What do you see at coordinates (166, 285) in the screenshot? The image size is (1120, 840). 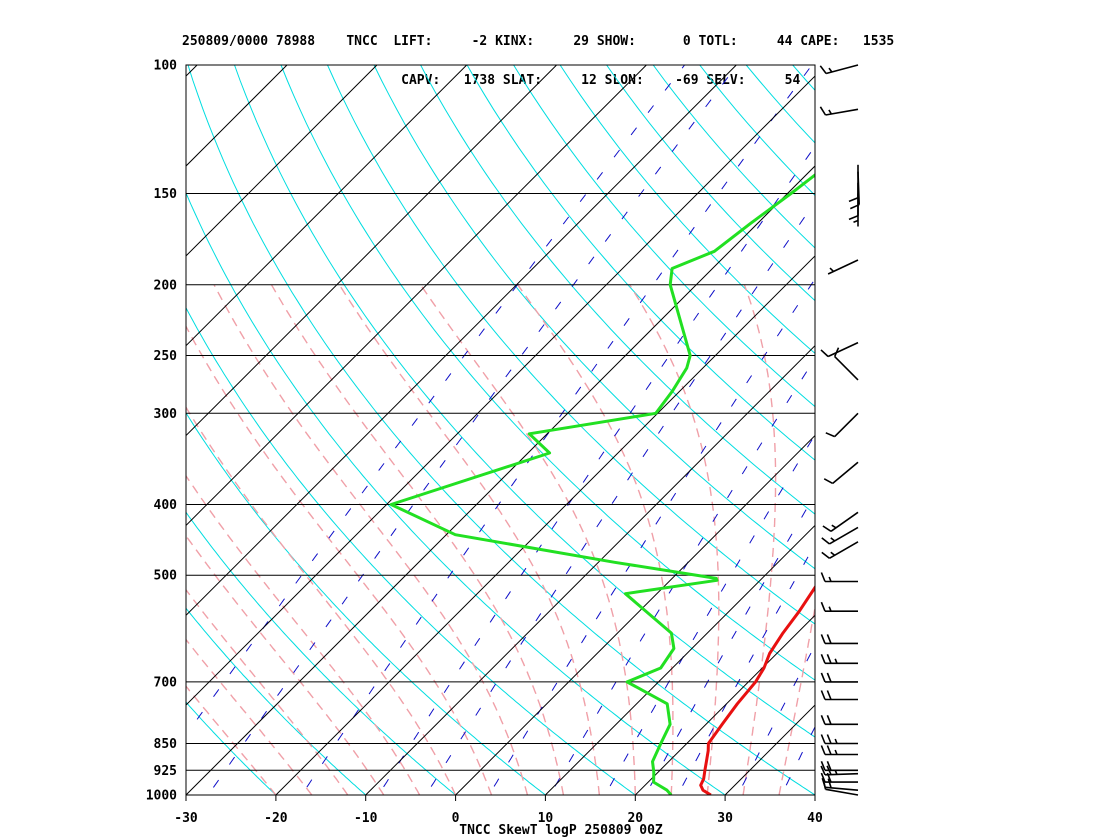 I see `pressure-tick-label: 200` at bounding box center [166, 285].